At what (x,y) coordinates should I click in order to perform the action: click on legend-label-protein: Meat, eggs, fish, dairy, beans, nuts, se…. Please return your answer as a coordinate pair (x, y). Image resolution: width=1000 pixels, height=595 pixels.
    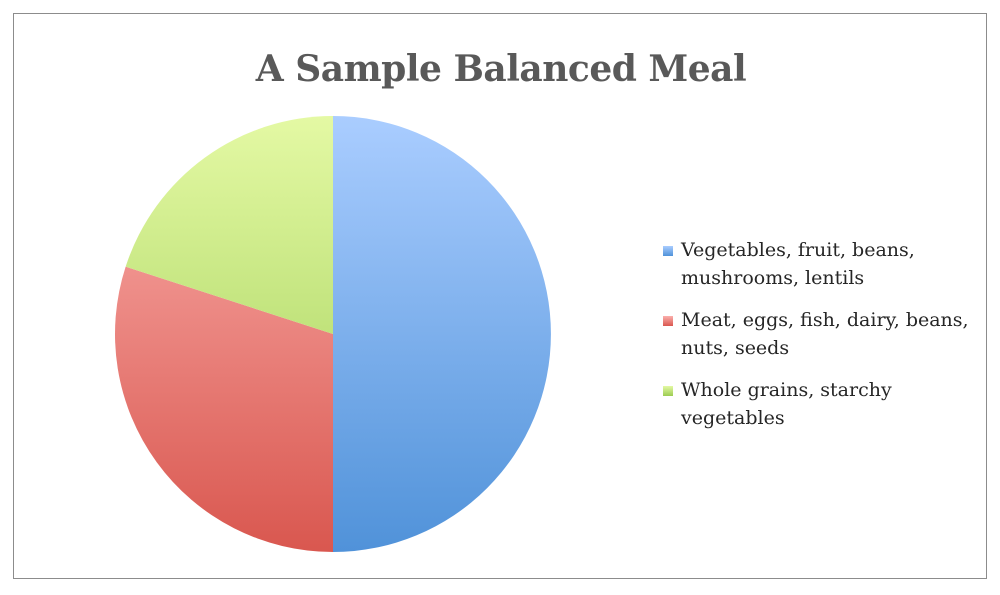
    Looking at the image, I should click on (825, 334).